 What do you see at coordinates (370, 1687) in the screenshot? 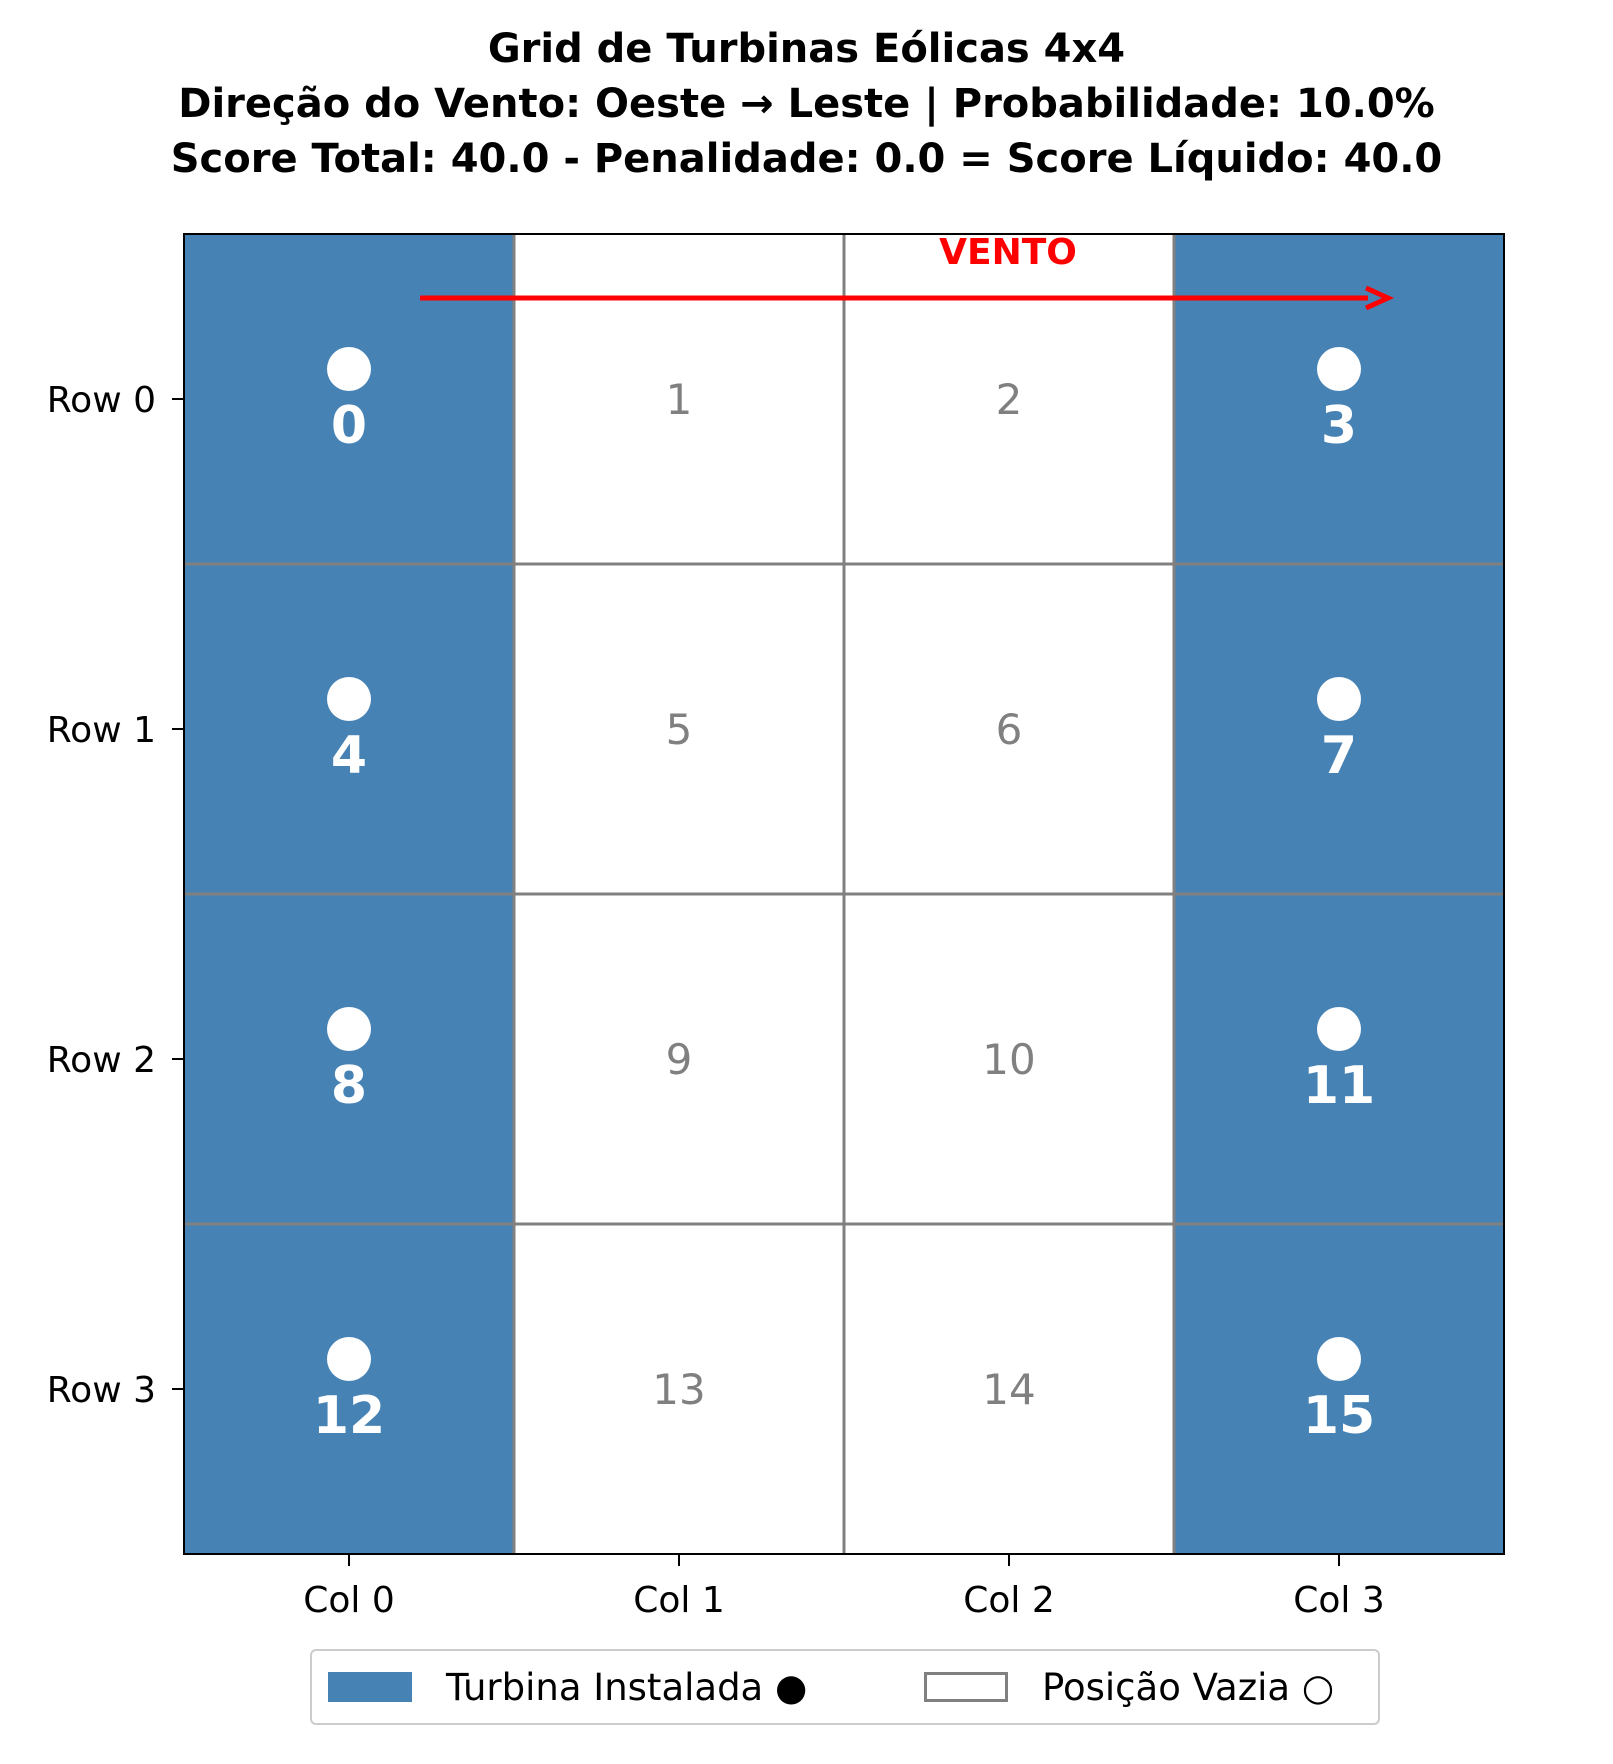
I see `legend-swatch-installed` at bounding box center [370, 1687].